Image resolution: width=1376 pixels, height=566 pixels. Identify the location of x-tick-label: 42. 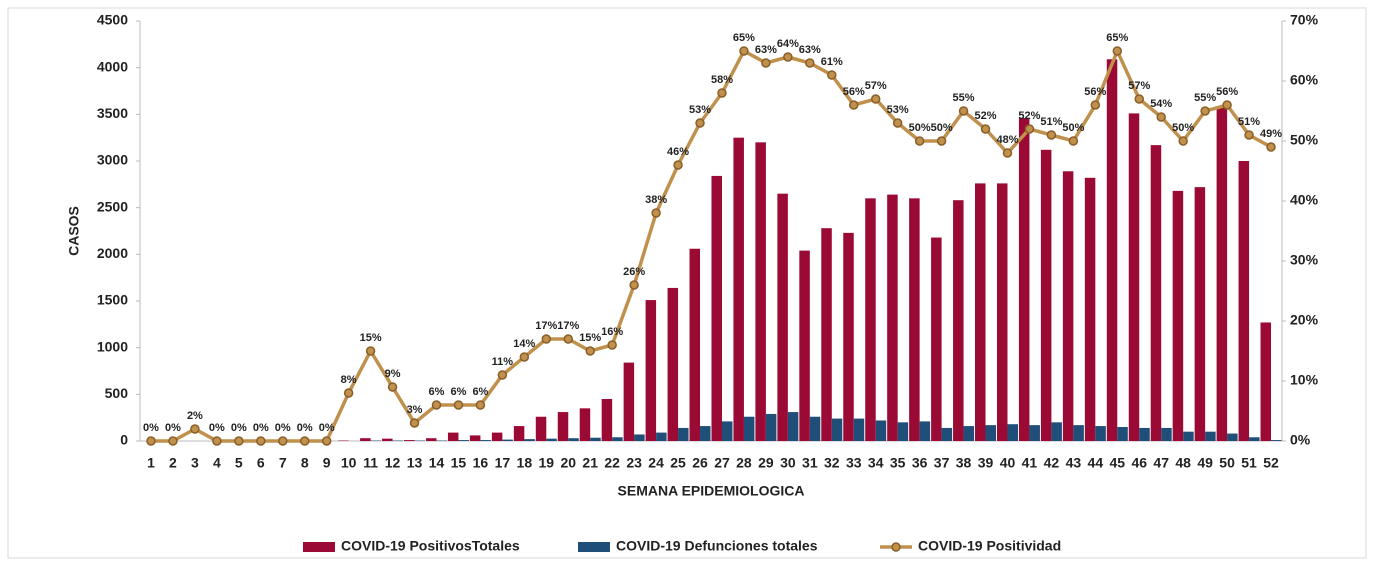
(1052, 463).